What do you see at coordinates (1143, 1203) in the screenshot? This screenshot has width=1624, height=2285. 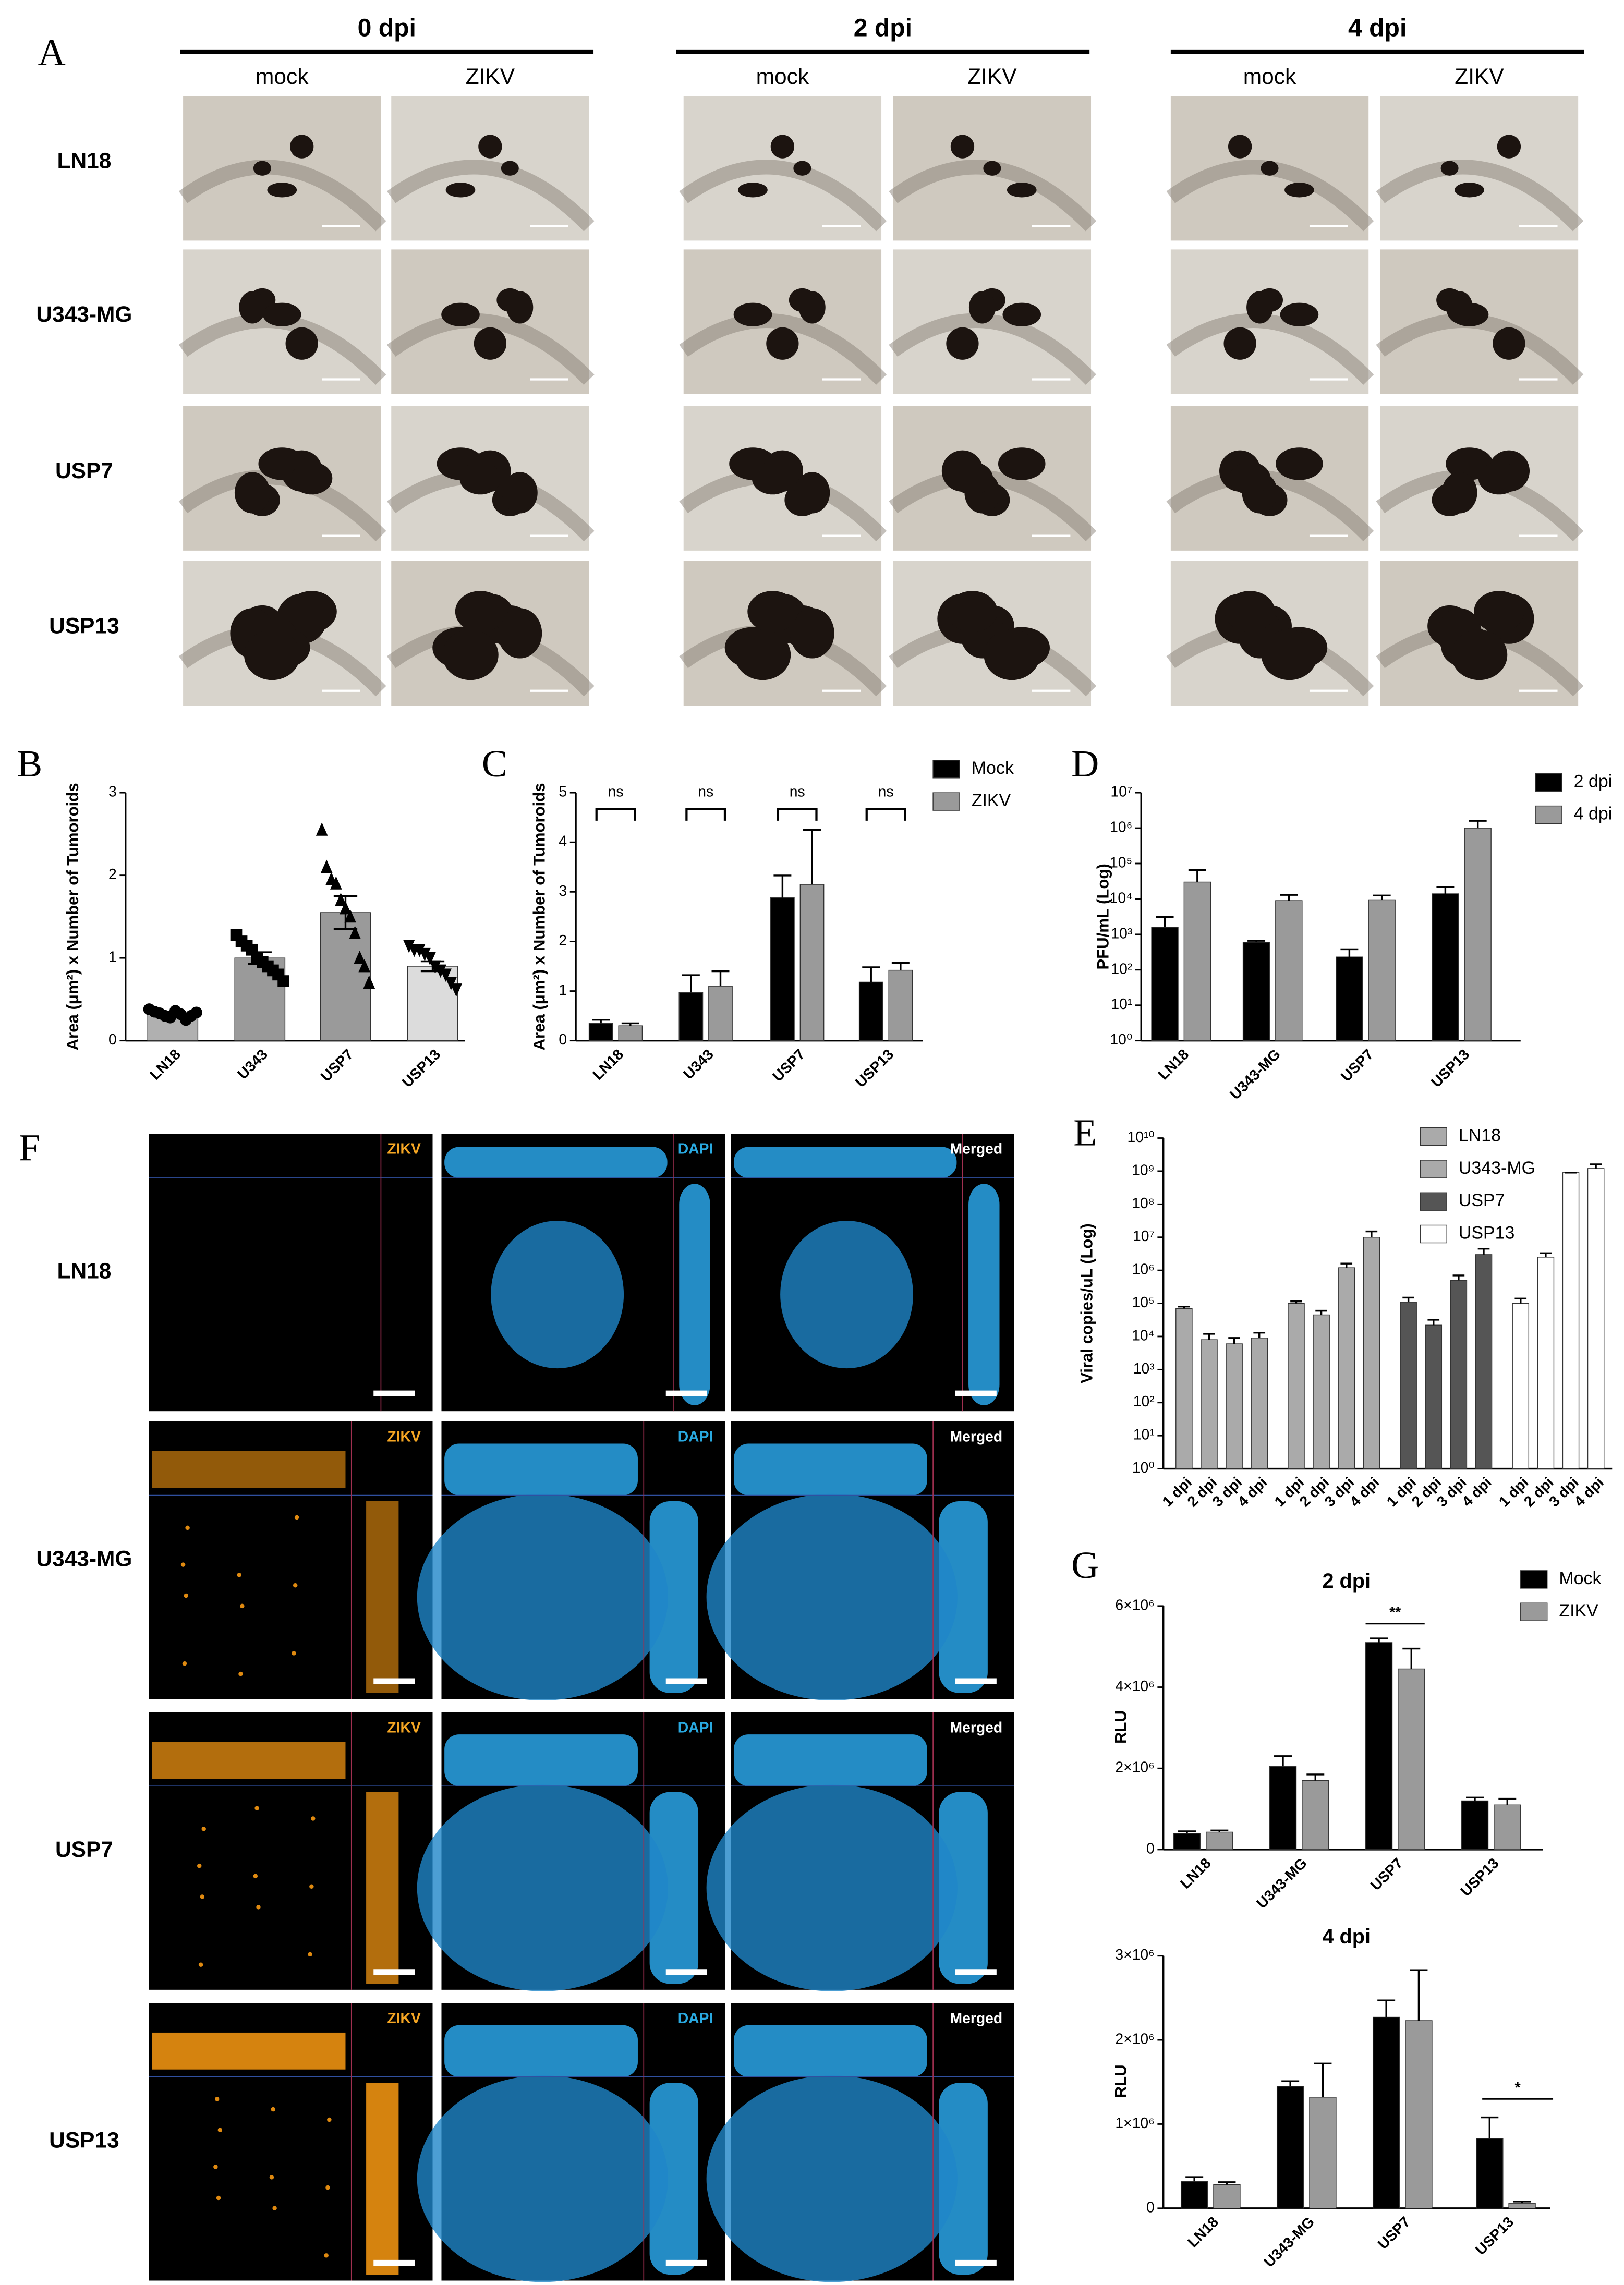 I see `y-tick-label: 10⁸` at bounding box center [1143, 1203].